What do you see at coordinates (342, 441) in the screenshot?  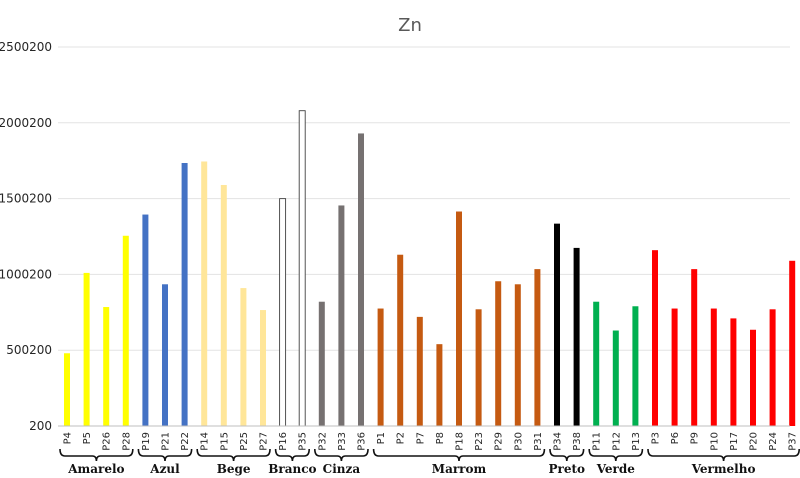 I see `x-tick-P33: P33` at bounding box center [342, 441].